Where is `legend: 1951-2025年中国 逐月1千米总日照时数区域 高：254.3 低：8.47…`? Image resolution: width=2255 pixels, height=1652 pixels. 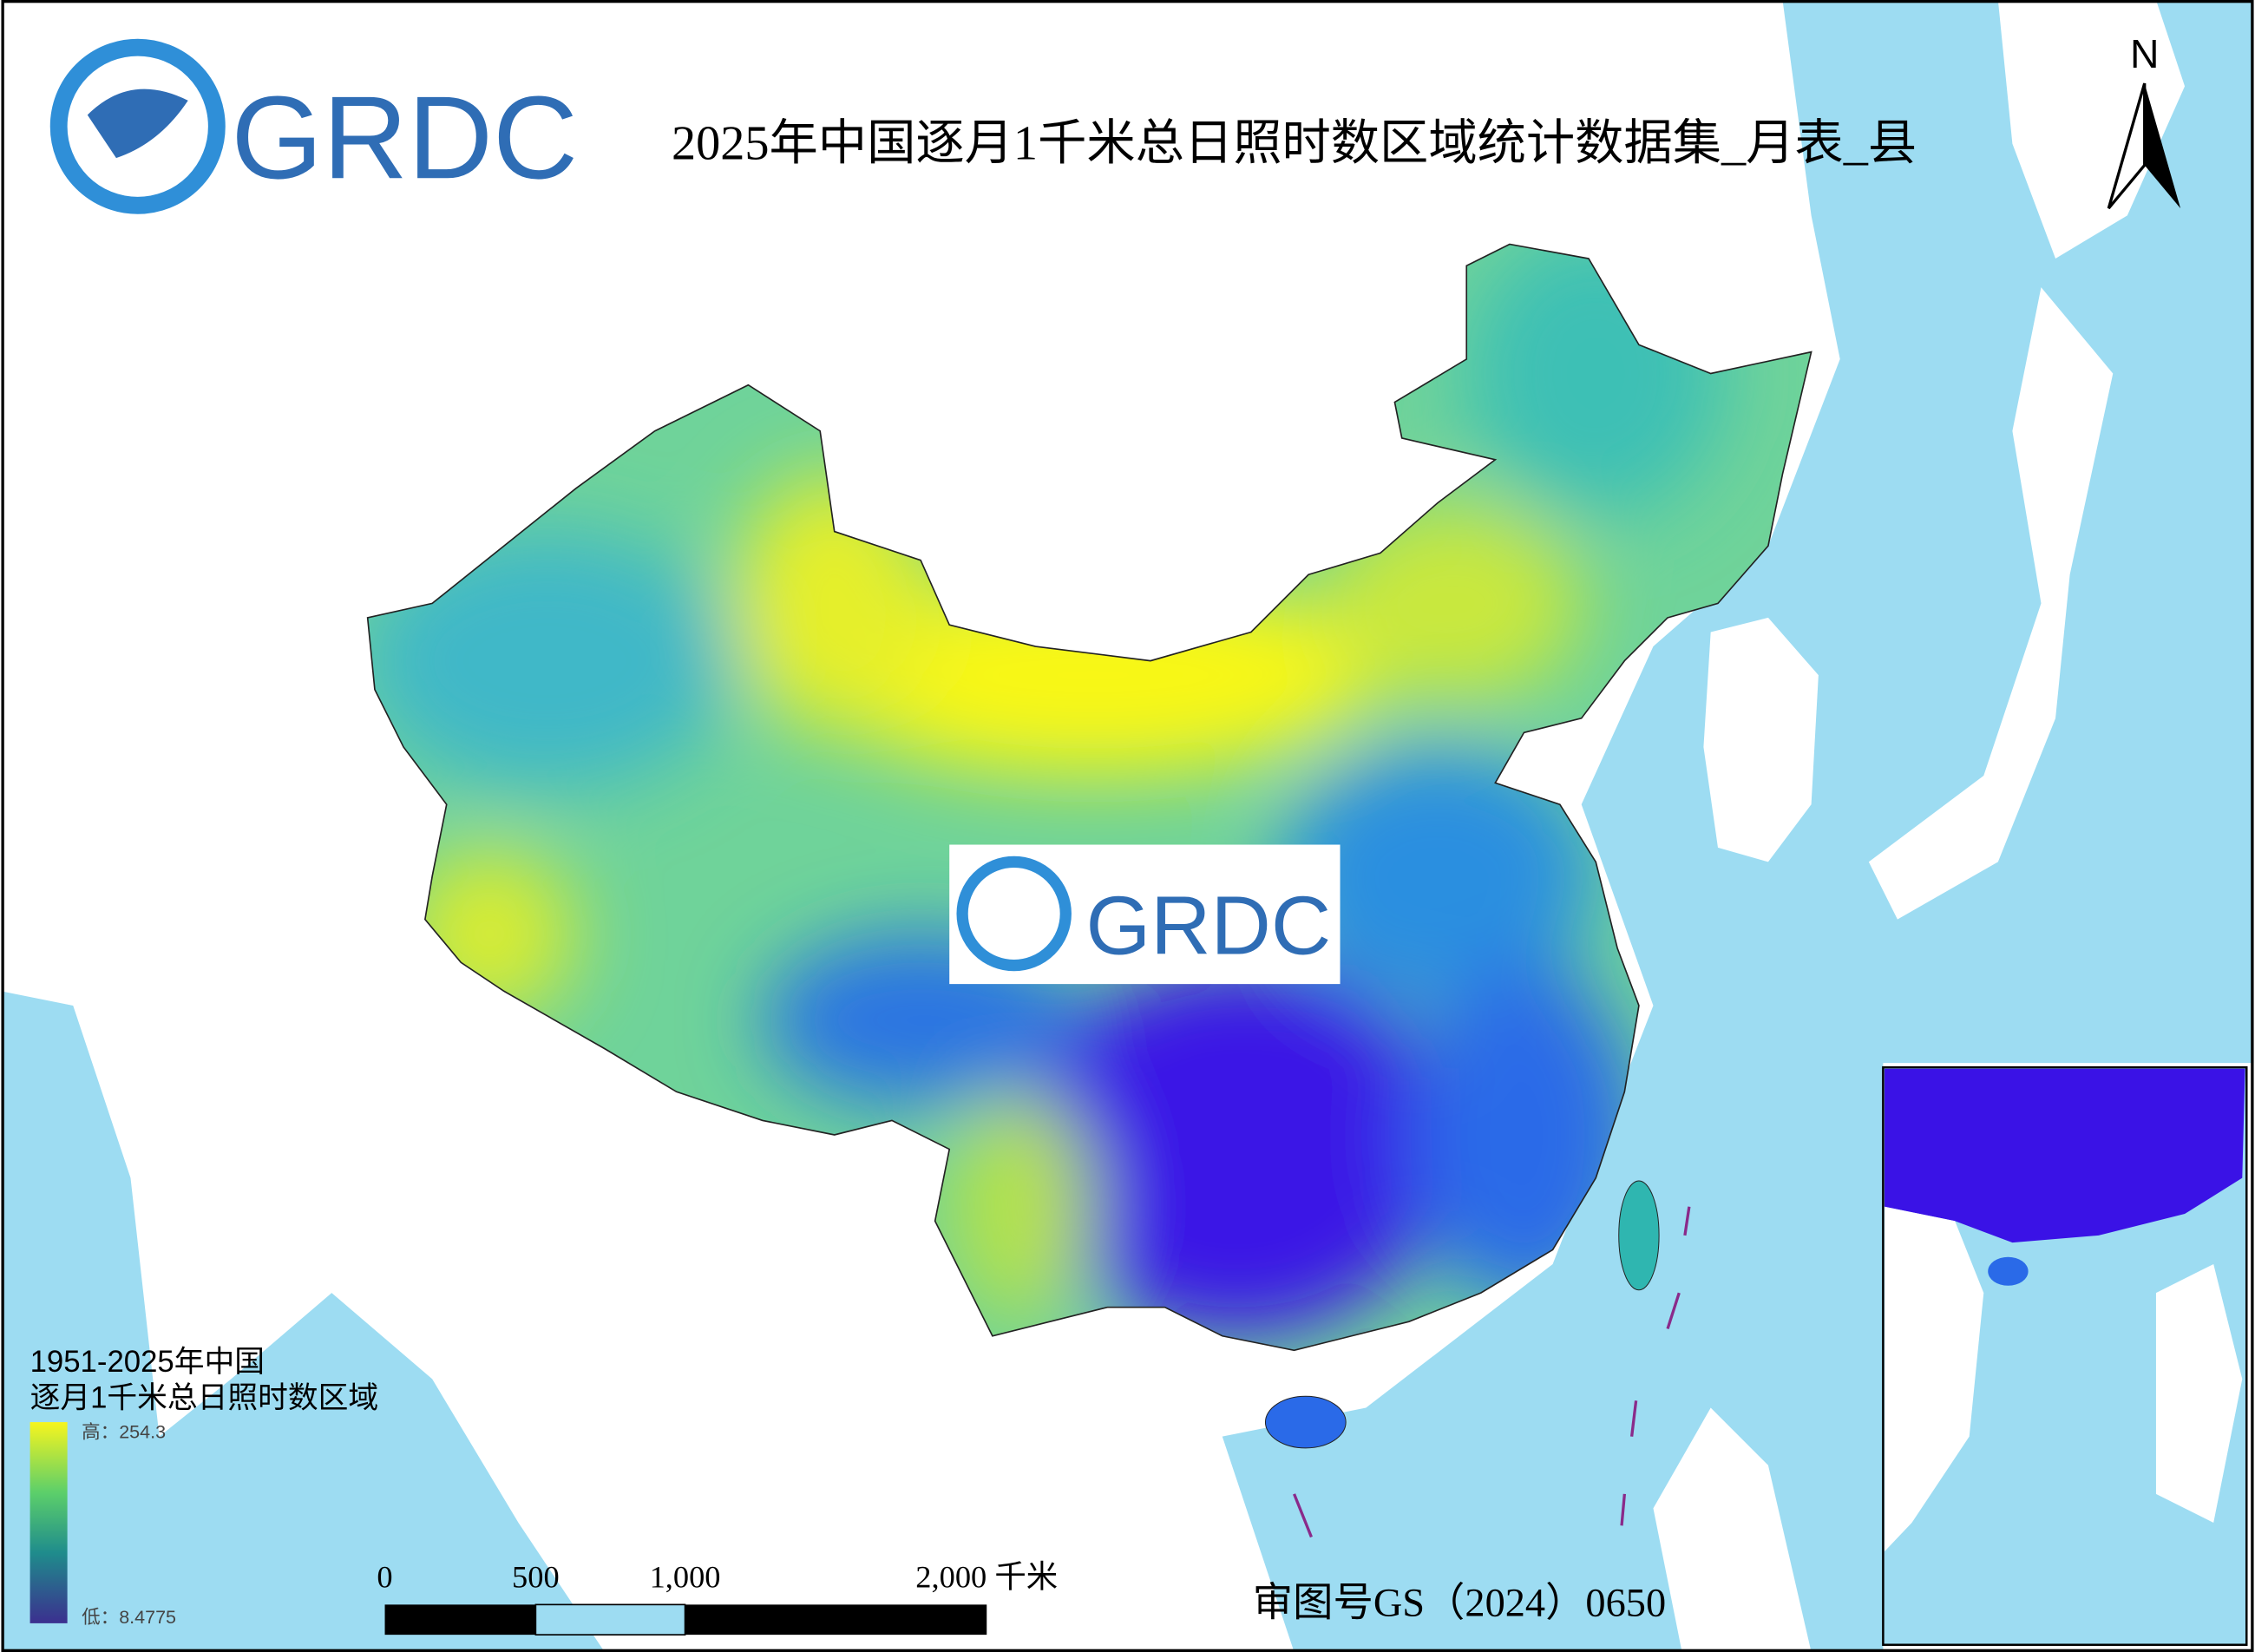
legend: 1951-2025年中国 逐月1千米总日照时数区域 高：254.3 低：8.47… is located at coordinates (204, 1487).